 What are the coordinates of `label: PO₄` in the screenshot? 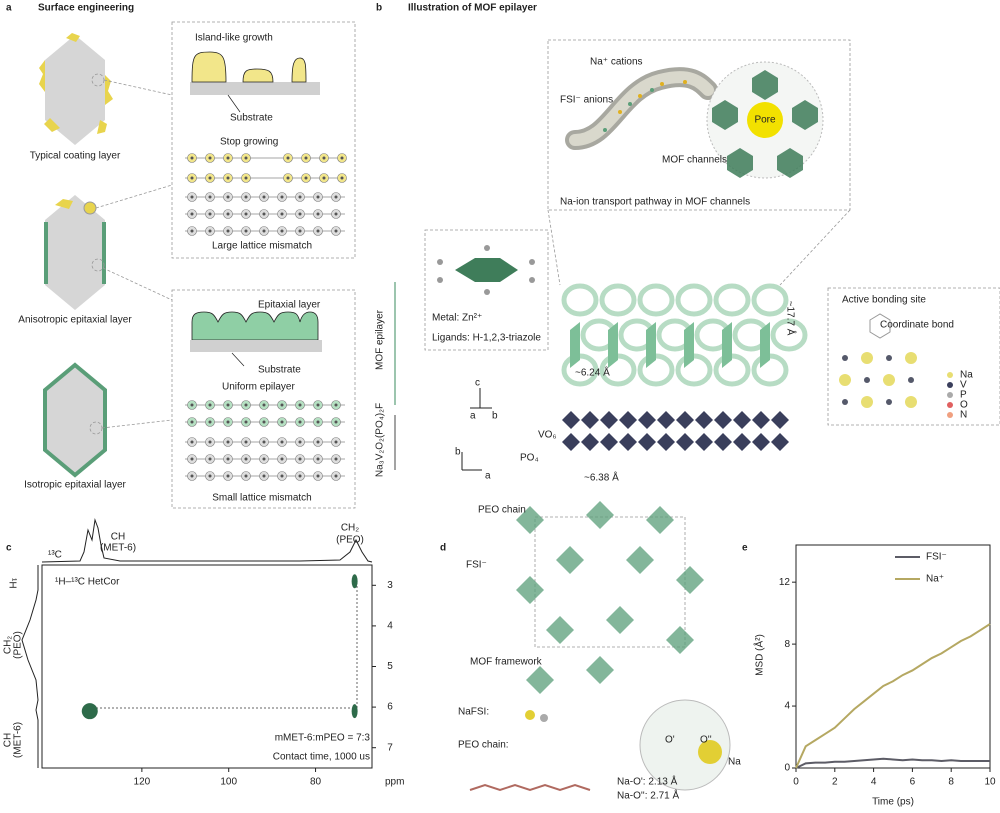 It's located at (529, 458).